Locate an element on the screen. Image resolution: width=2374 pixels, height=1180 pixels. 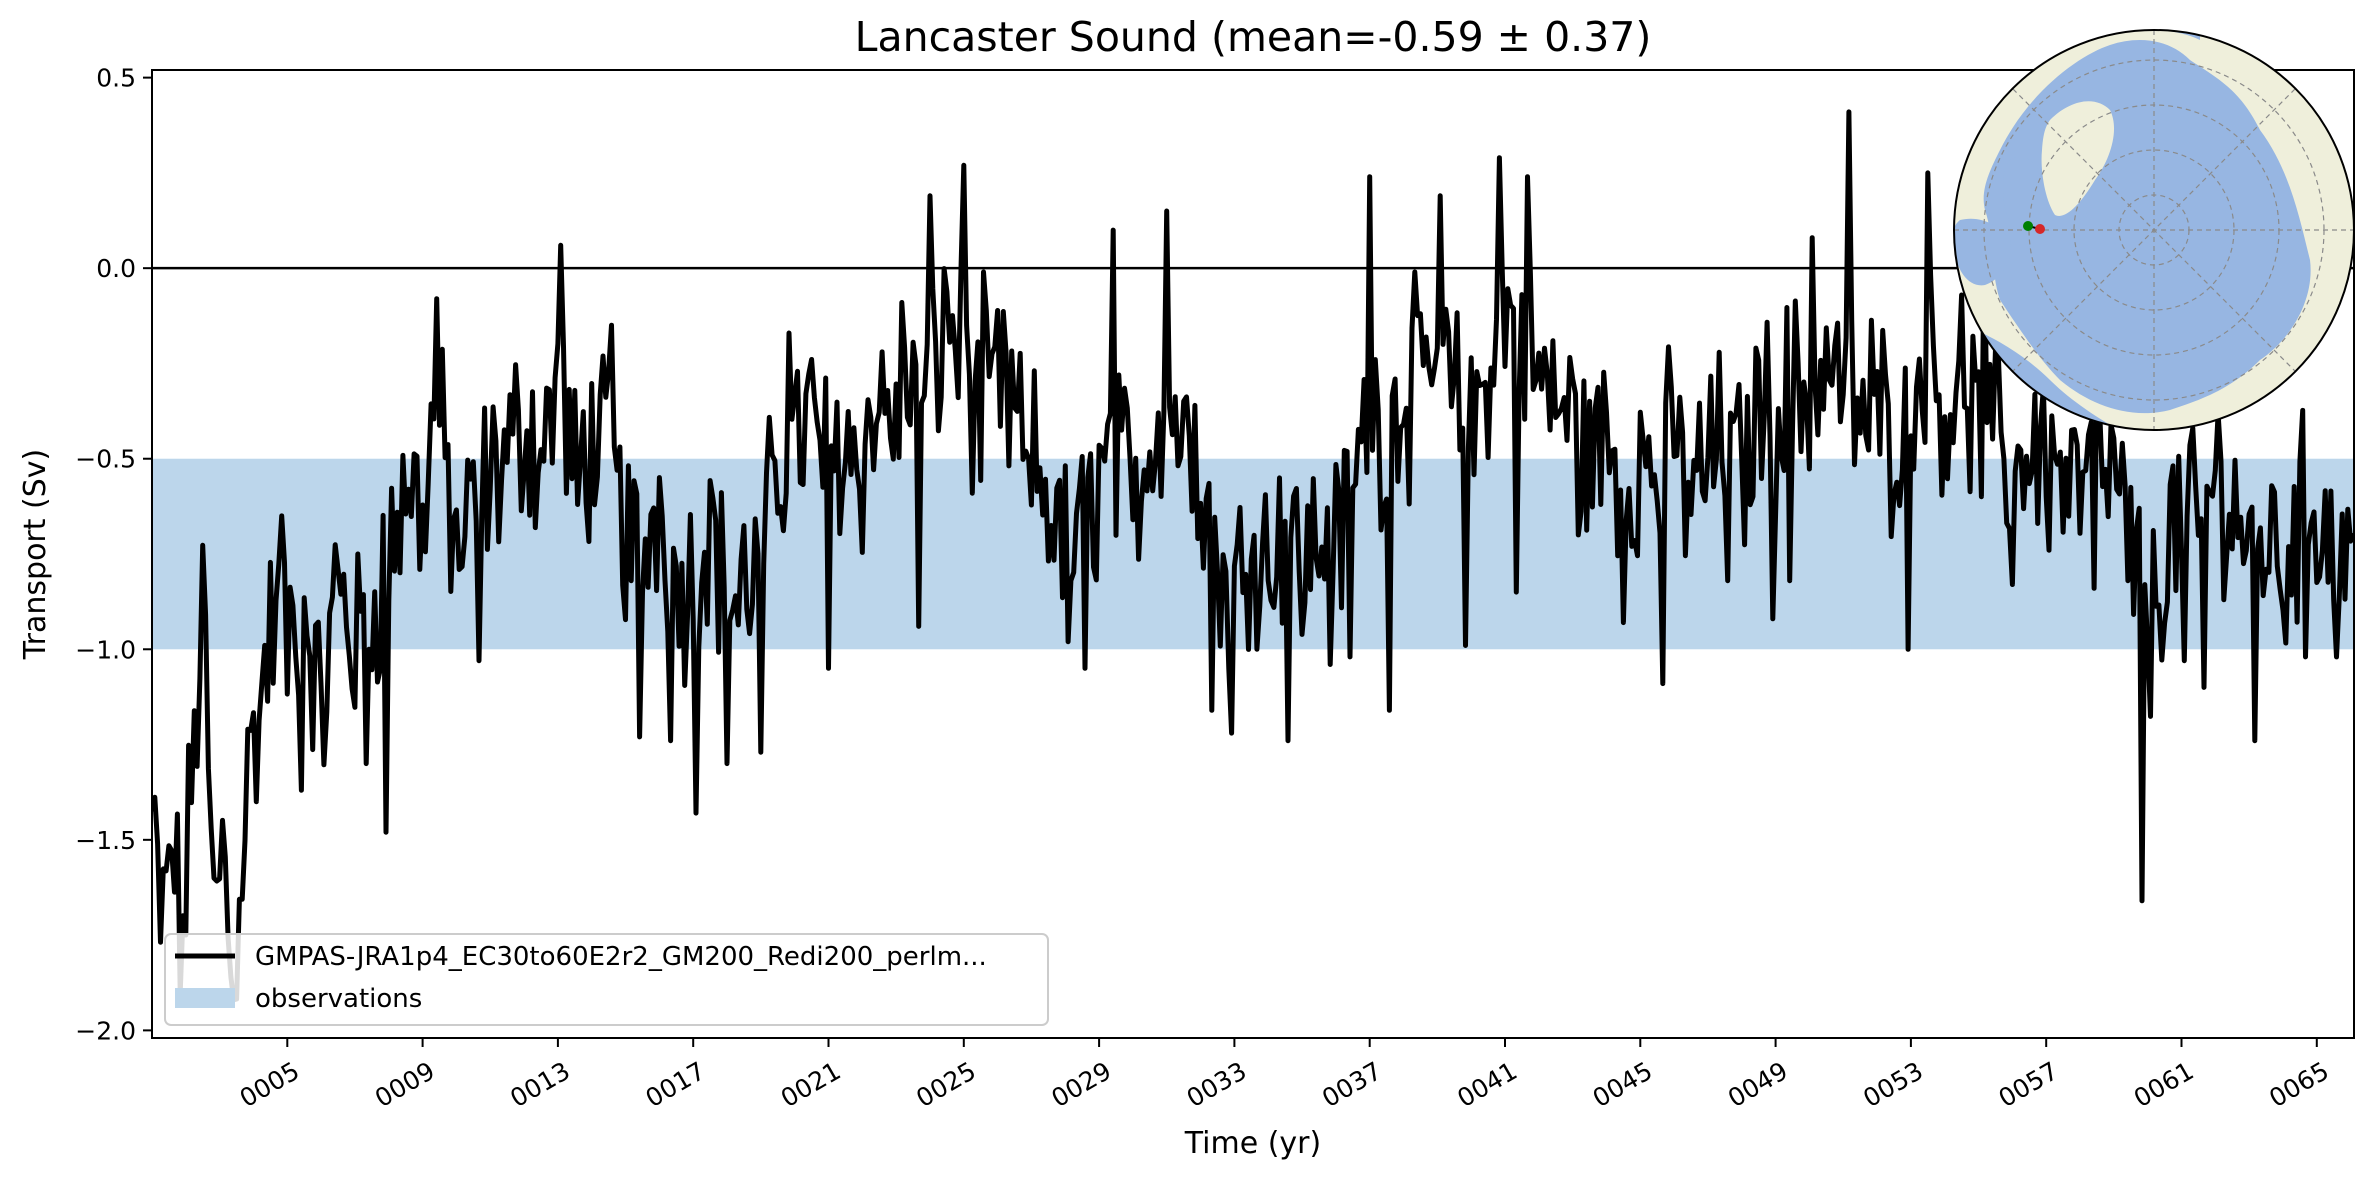
y-tick-label: −0.5 is located at coordinates (105, 459).